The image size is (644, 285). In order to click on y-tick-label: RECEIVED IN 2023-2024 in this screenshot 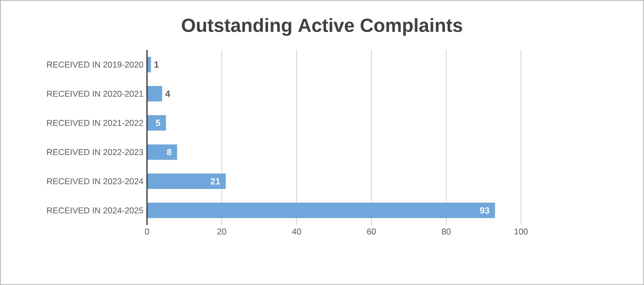, I will do `click(95, 181)`.